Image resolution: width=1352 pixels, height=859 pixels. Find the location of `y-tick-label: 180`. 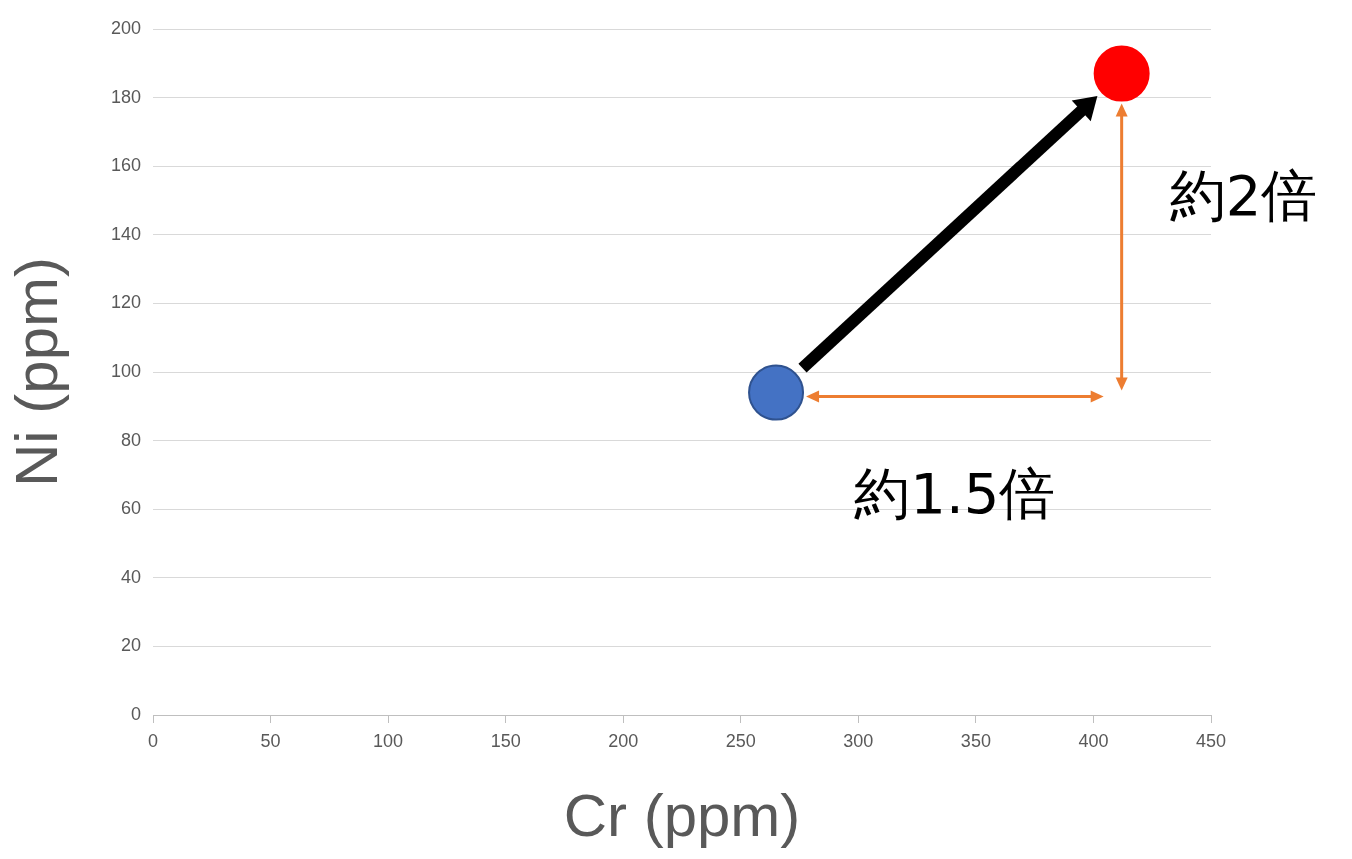

y-tick-label: 180 is located at coordinates (125, 96).